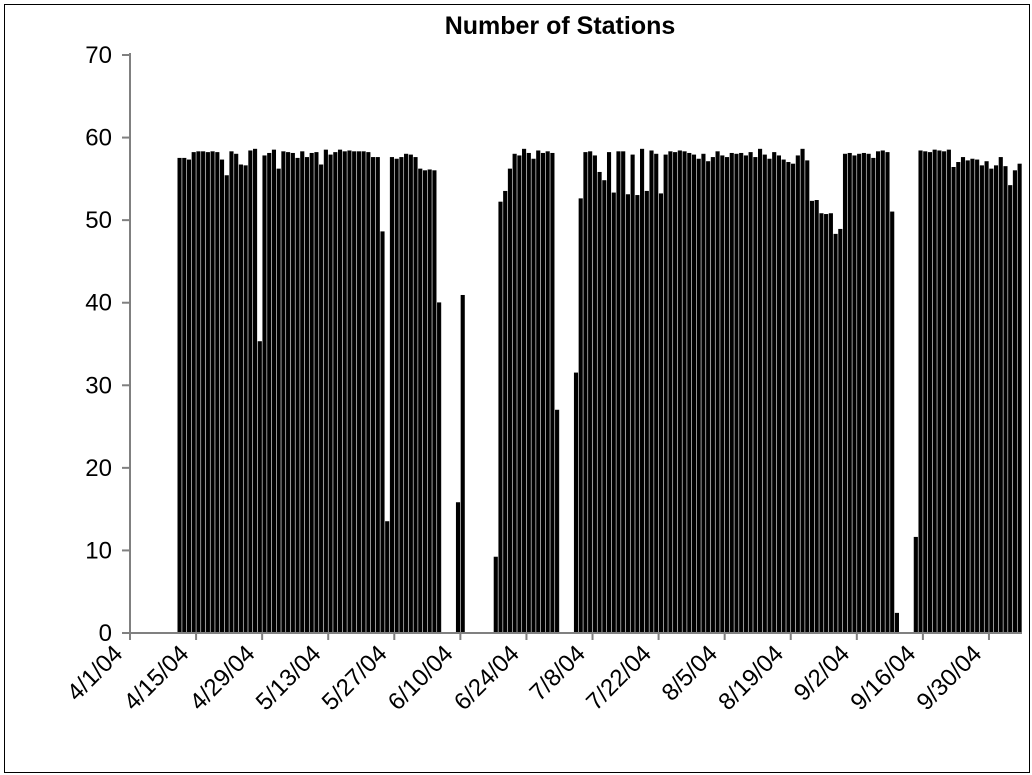 This screenshot has height=775, width=1032. Describe the element at coordinates (925, 392) in the screenshot. I see `bar-9/16/04` at that location.